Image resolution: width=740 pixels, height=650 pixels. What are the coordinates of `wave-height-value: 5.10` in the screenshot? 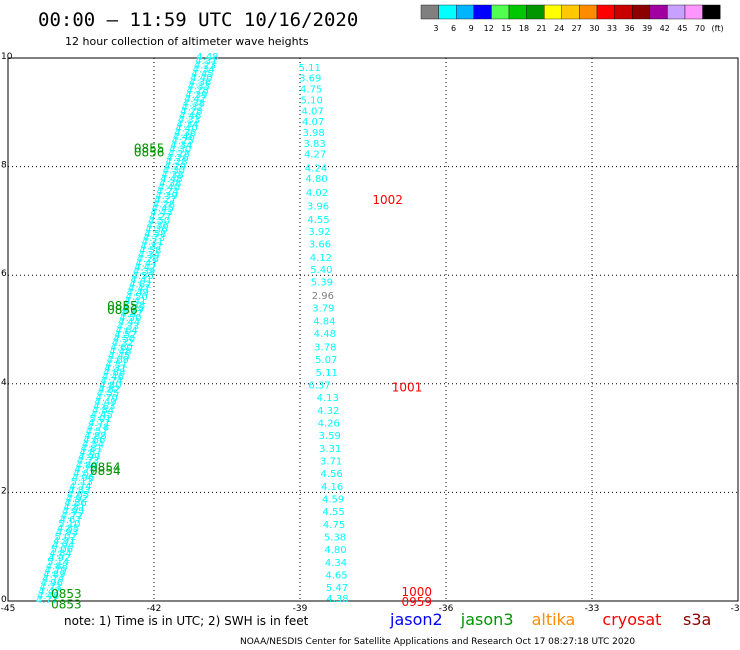 It's located at (312, 100).